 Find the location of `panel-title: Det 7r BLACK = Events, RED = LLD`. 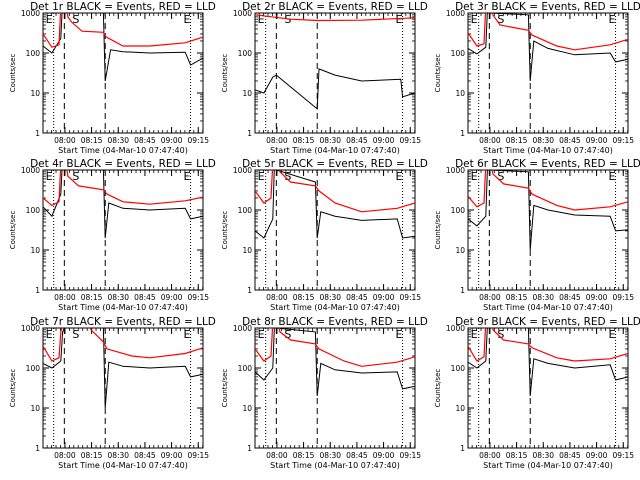

panel-title: Det 7r BLACK = Events, RED = LLD is located at coordinates (123, 322).